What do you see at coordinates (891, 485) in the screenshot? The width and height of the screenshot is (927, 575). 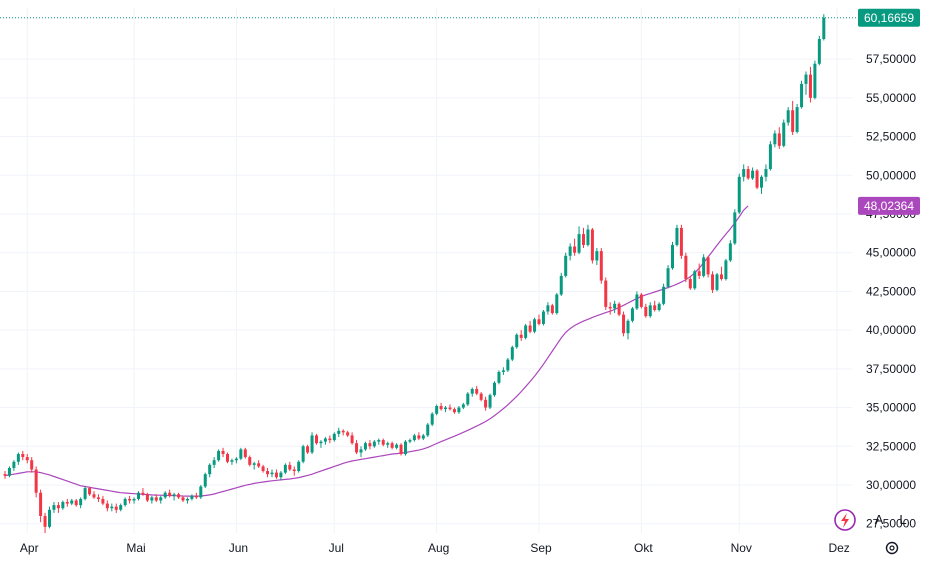 I see `price-tick-label: 30,00000` at bounding box center [891, 485].